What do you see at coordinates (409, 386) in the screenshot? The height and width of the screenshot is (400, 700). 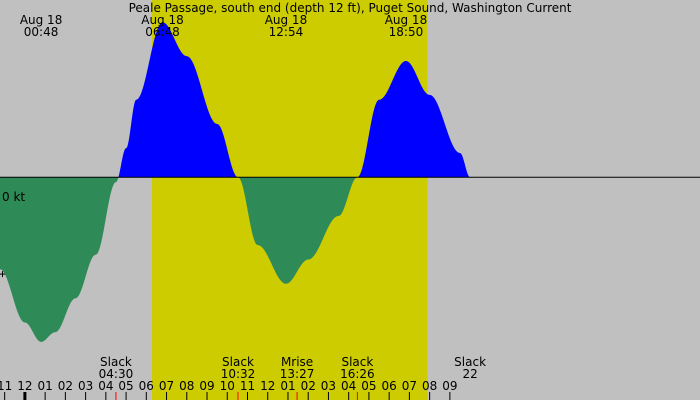 I see `hour-tick-label-20: 07` at bounding box center [409, 386].